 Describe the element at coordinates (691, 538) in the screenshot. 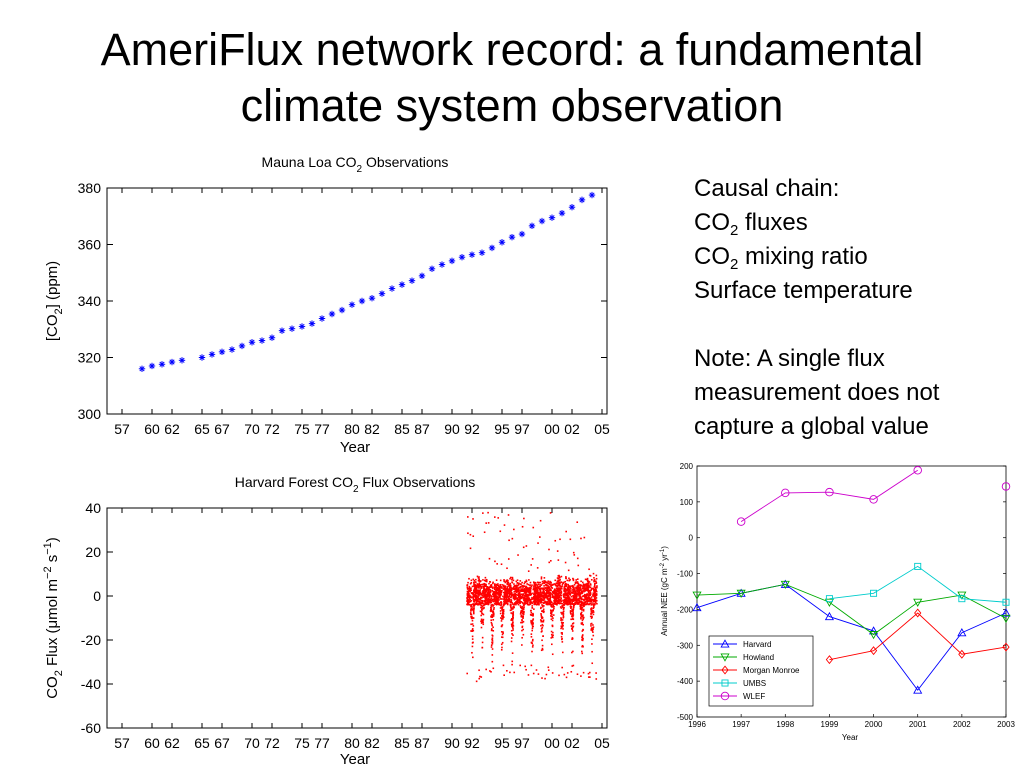

I see `y-tick-label: 0` at that location.